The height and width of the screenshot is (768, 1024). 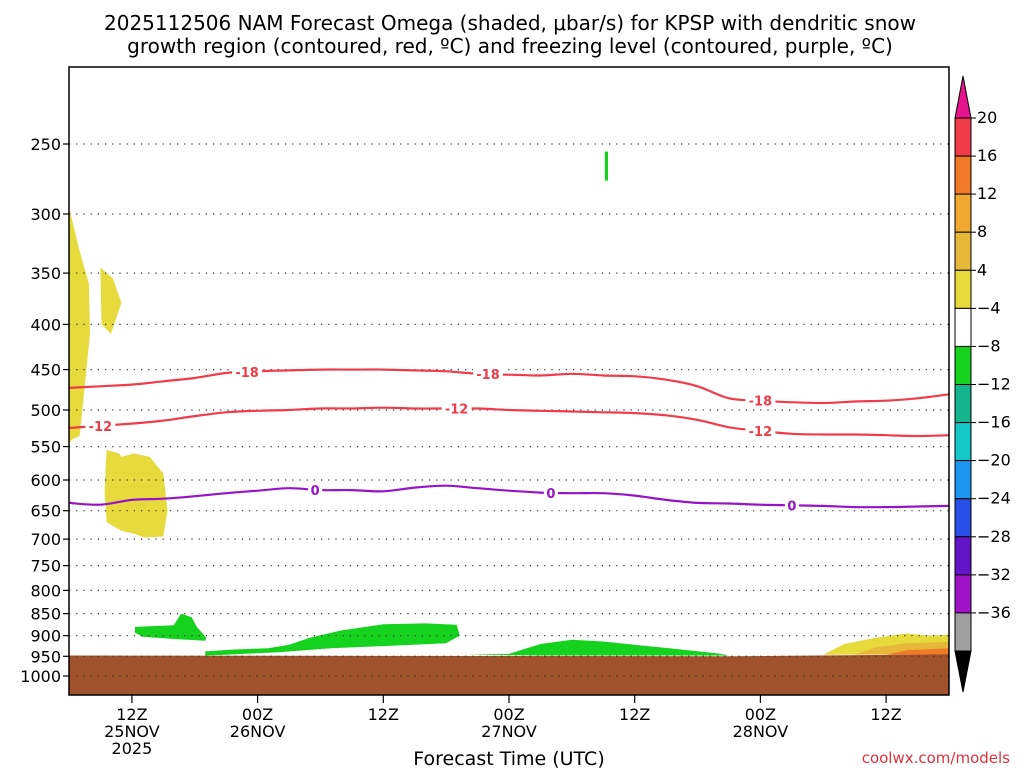 I want to click on colorbar-label: −36, so click(x=994, y=612).